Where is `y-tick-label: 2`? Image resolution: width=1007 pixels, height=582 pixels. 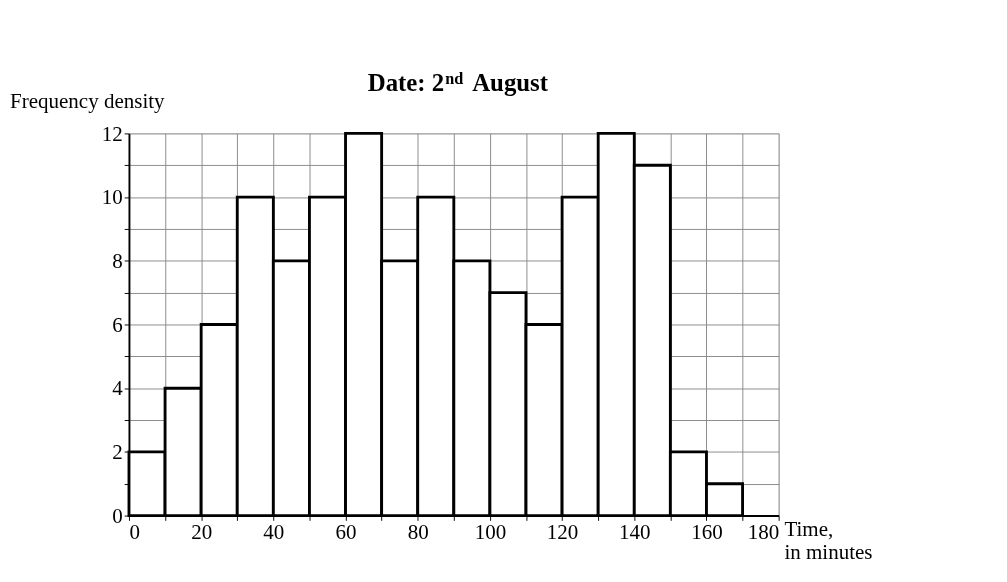
y-tick-label: 2 is located at coordinates (117, 452).